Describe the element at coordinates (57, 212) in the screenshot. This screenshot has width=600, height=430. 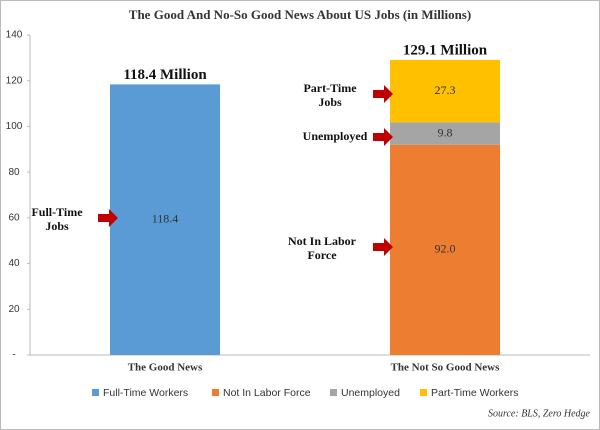
I see `annotation: Full-Time` at that location.